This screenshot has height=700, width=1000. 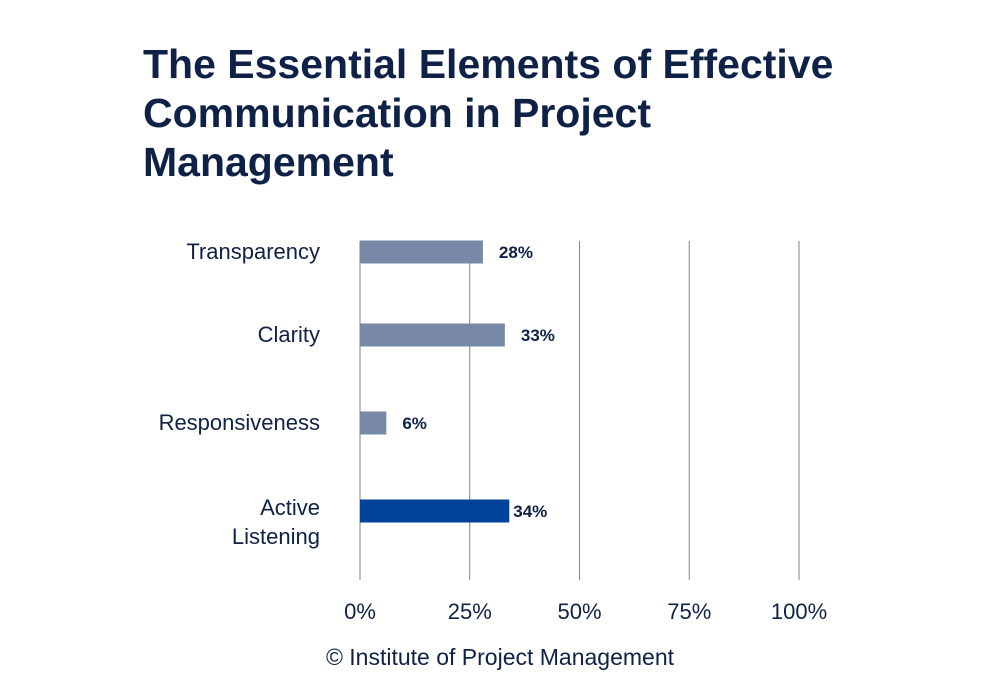 I want to click on category-label: Listening, so click(x=276, y=536).